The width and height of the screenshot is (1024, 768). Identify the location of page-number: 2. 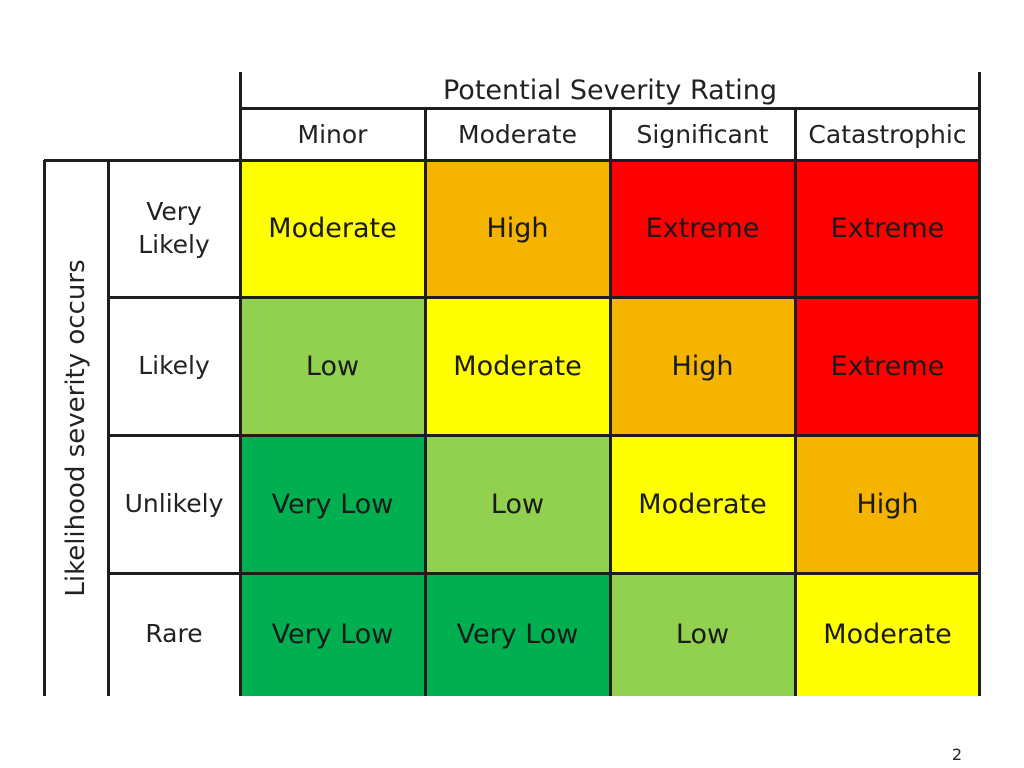
(956, 754).